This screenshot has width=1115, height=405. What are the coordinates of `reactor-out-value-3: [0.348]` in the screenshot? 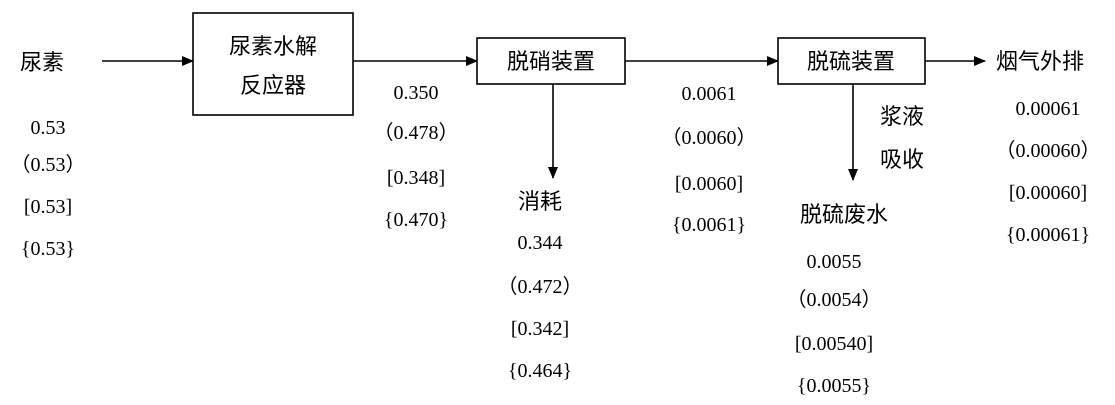 It's located at (416, 178).